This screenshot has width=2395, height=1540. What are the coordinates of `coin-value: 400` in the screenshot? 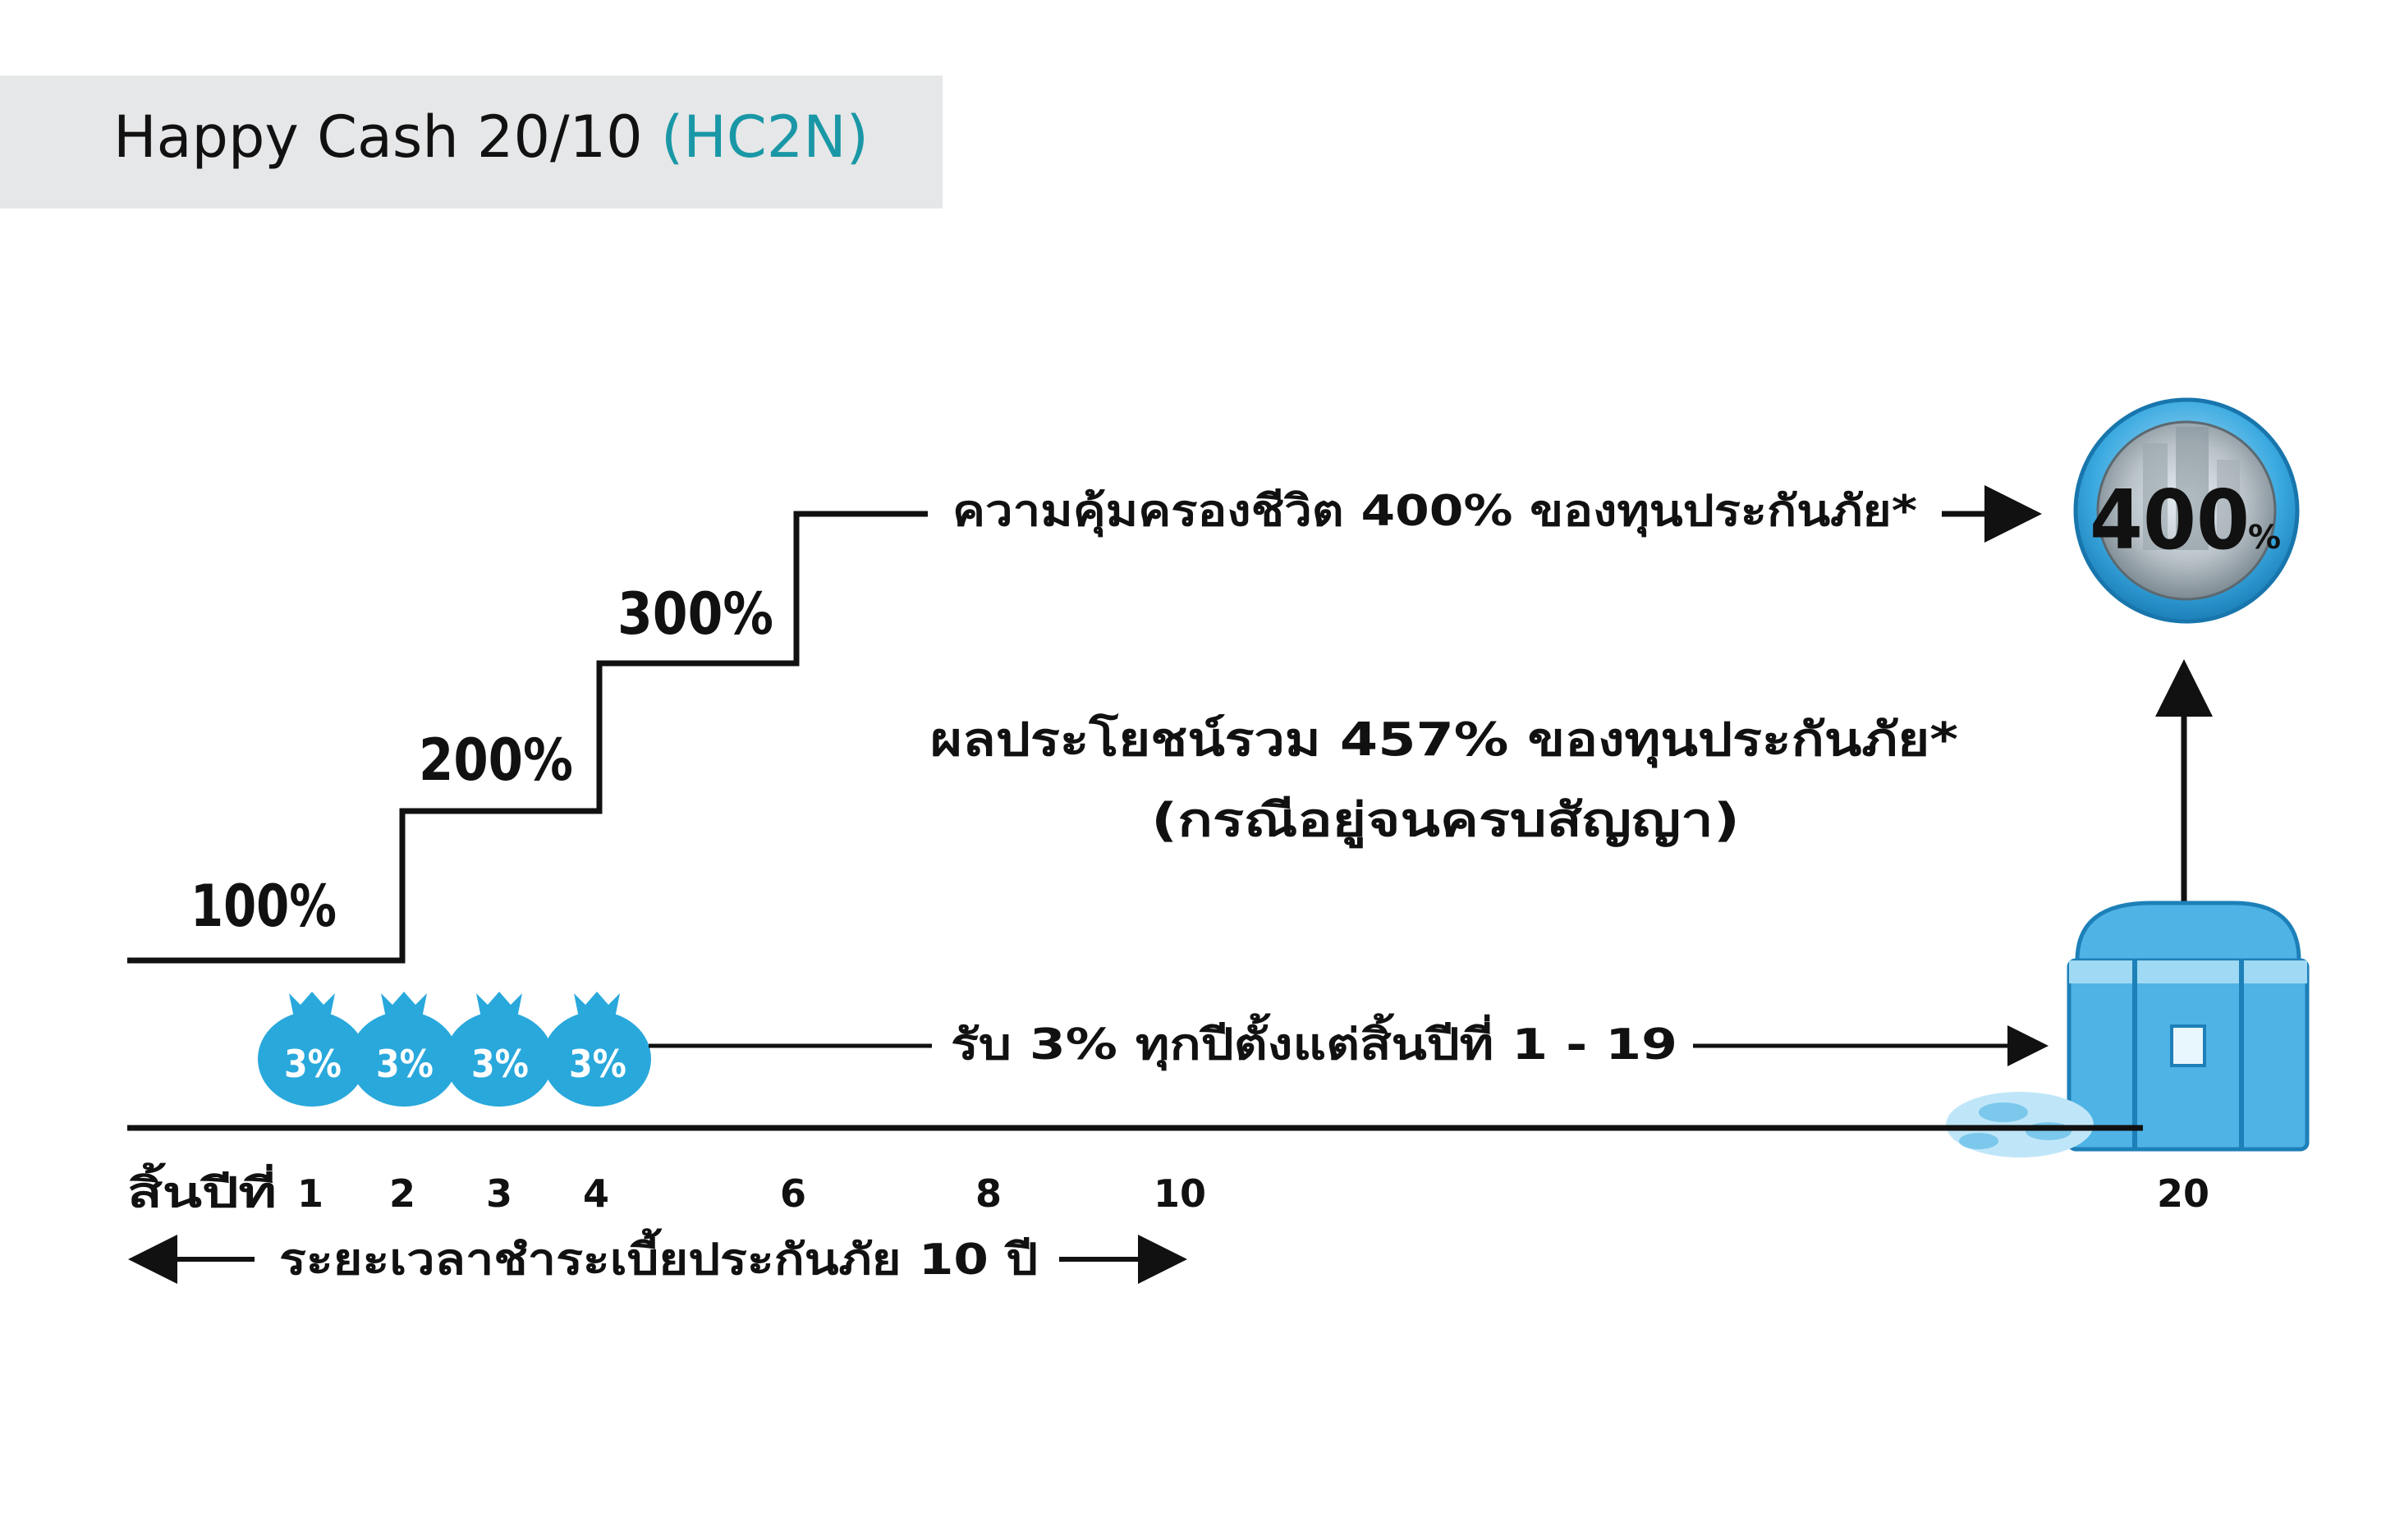 It's located at (2170, 520).